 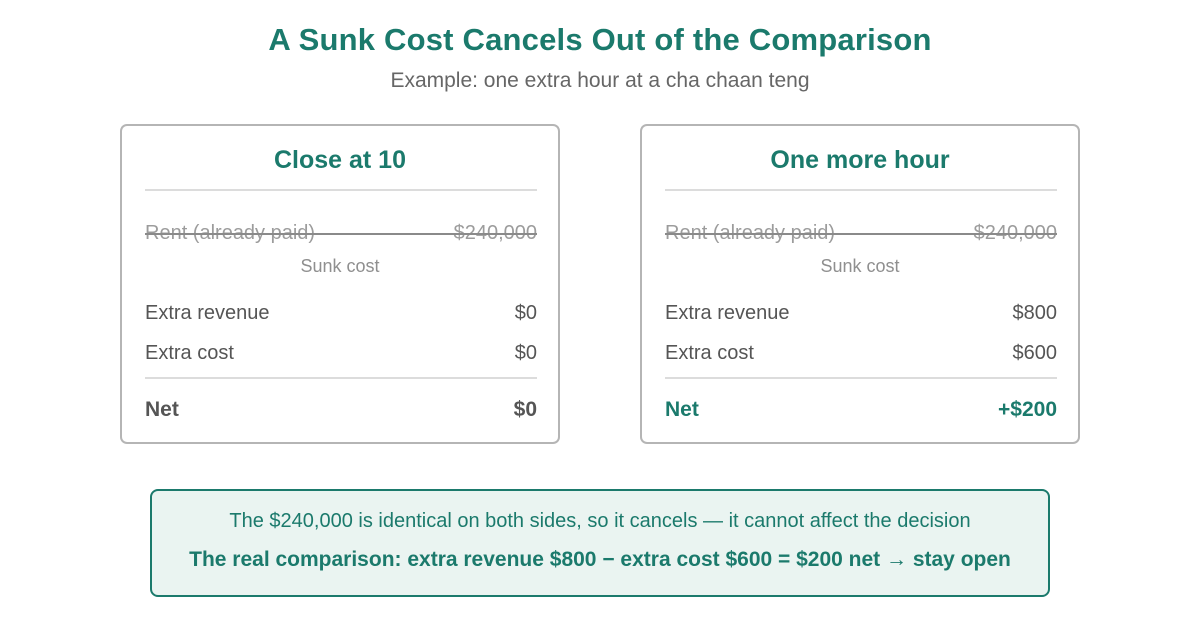 What do you see at coordinates (861, 313) in the screenshot?
I see `extra-revenue-row: Extra revenue $800` at bounding box center [861, 313].